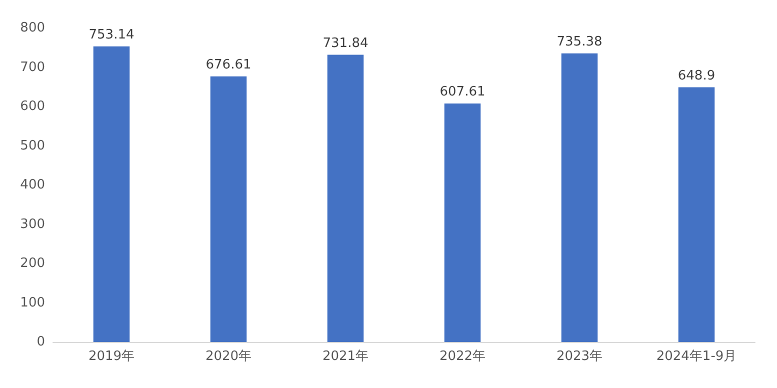  I want to click on data-label: 648.9, so click(697, 76).